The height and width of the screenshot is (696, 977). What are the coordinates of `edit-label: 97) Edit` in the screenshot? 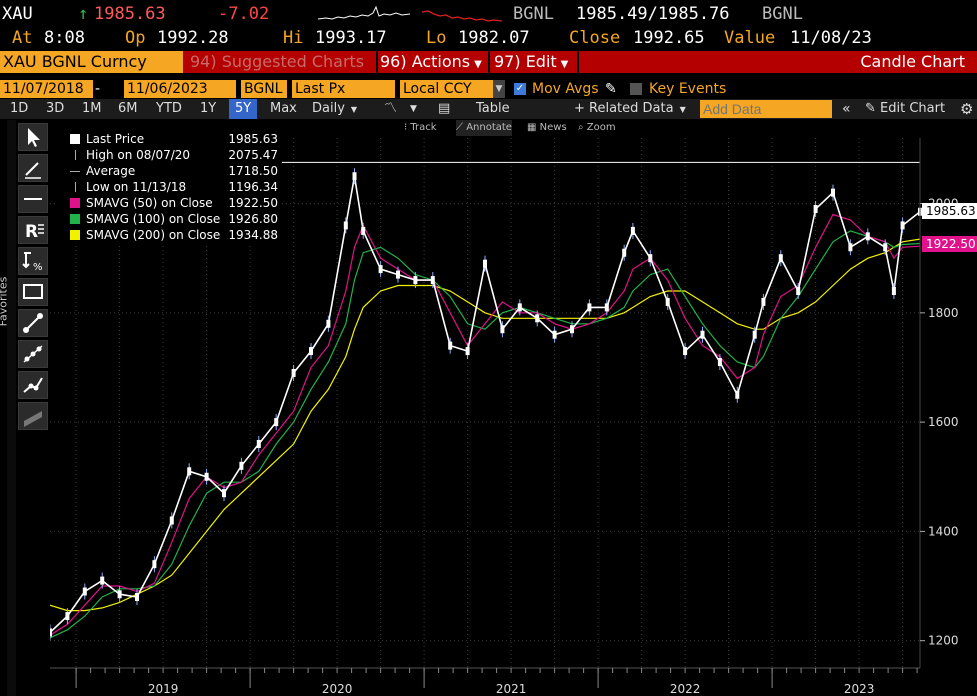 It's located at (525, 61).